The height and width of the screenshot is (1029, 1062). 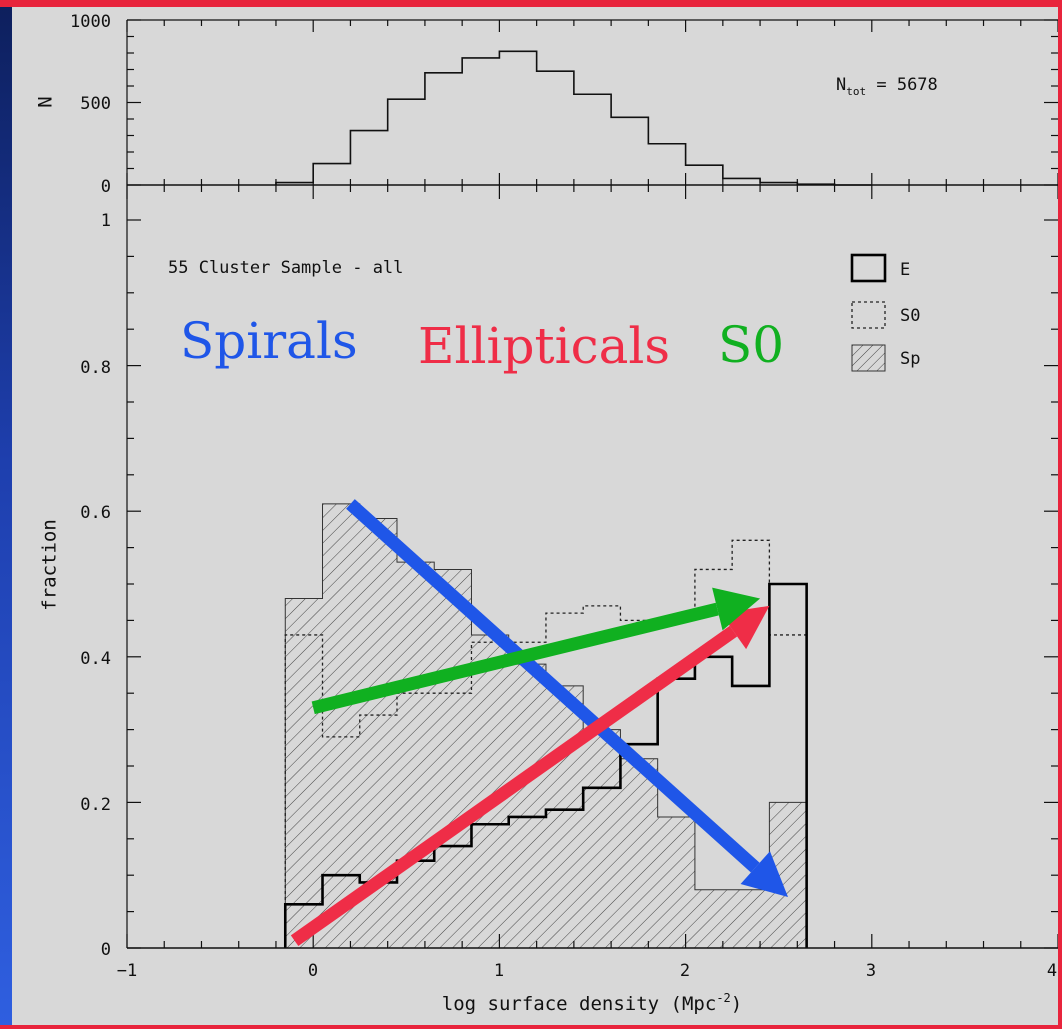 I want to click on right-border, so click(x=1060, y=514).